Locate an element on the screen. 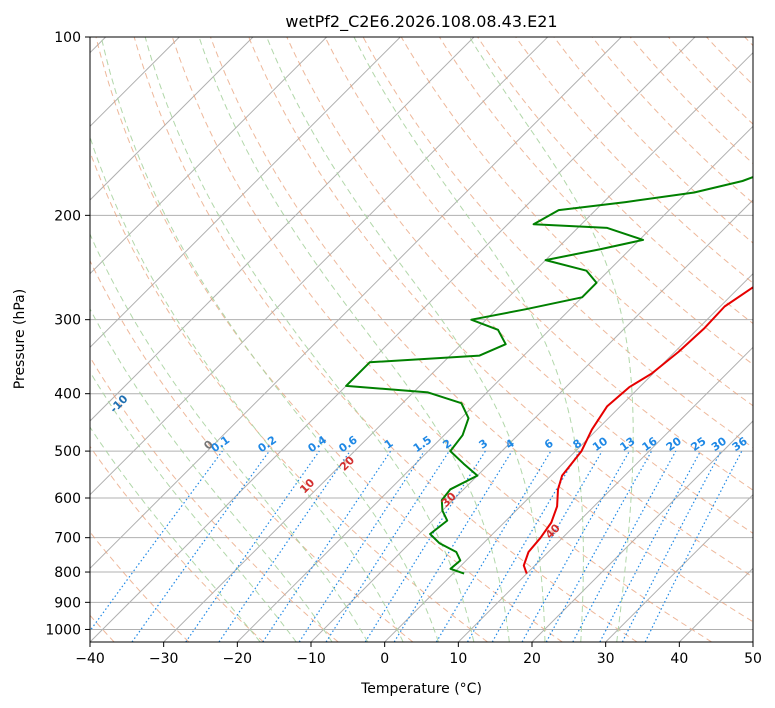 The image size is (775, 708). temperature-profile-line is located at coordinates (637, 430).